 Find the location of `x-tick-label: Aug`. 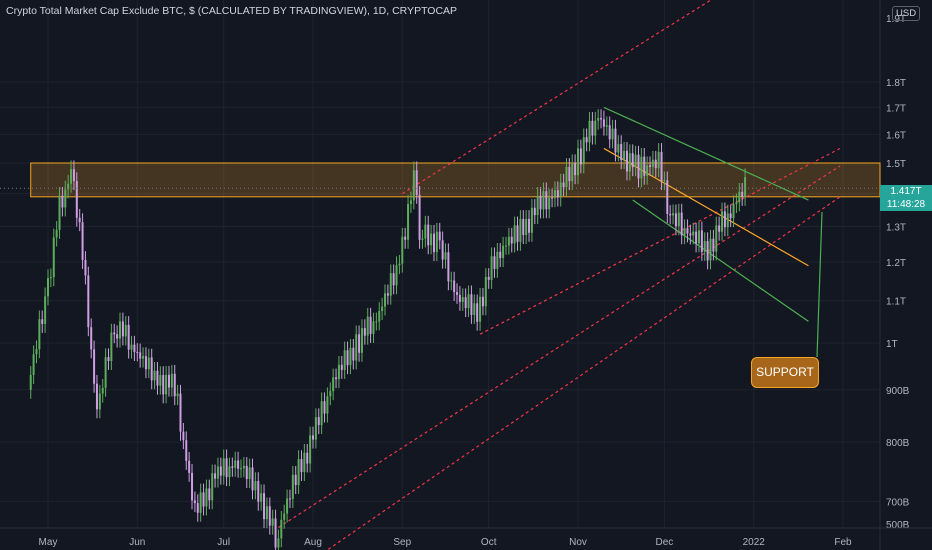

x-tick-label: Aug is located at coordinates (313, 542).